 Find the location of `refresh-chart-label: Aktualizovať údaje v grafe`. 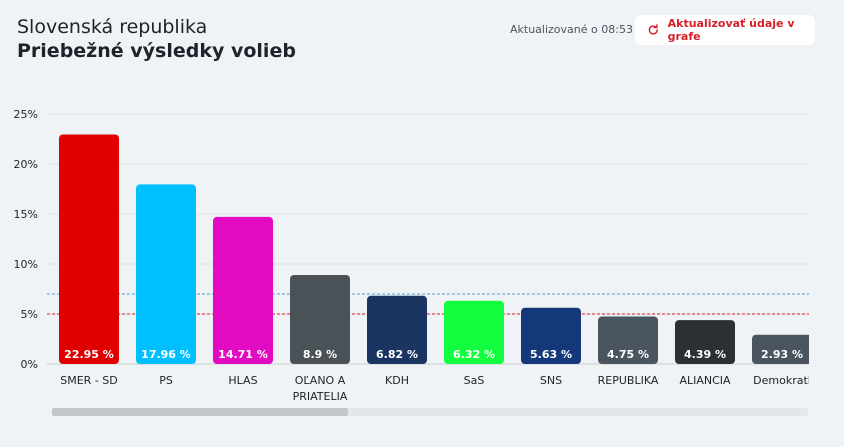

refresh-chart-label: Aktualizovať údaje v grafe is located at coordinates (731, 30).